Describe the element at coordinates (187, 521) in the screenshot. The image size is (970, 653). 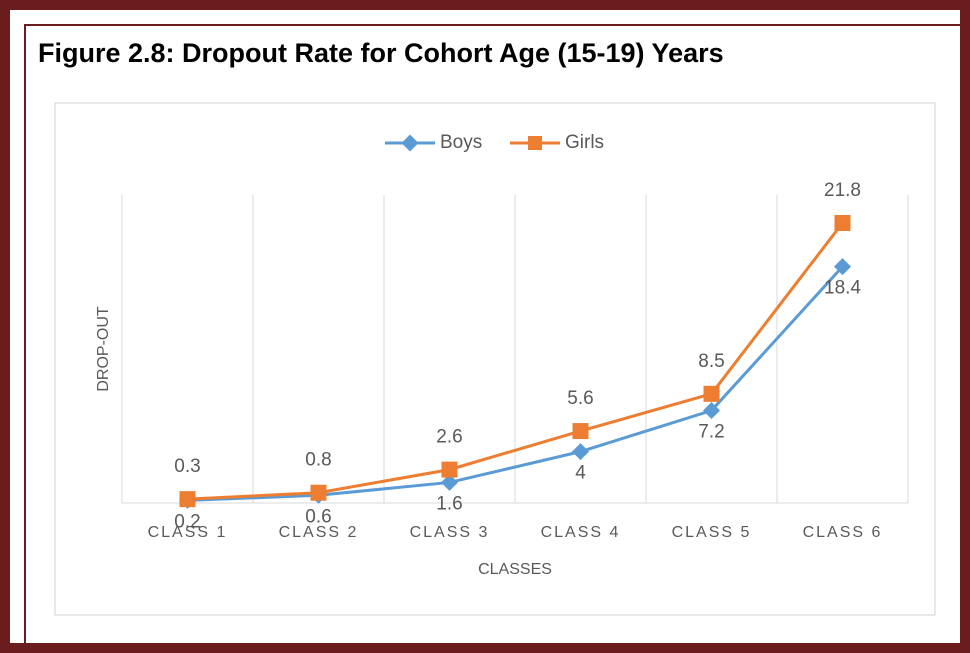
I see `data-label: 0.2` at that location.